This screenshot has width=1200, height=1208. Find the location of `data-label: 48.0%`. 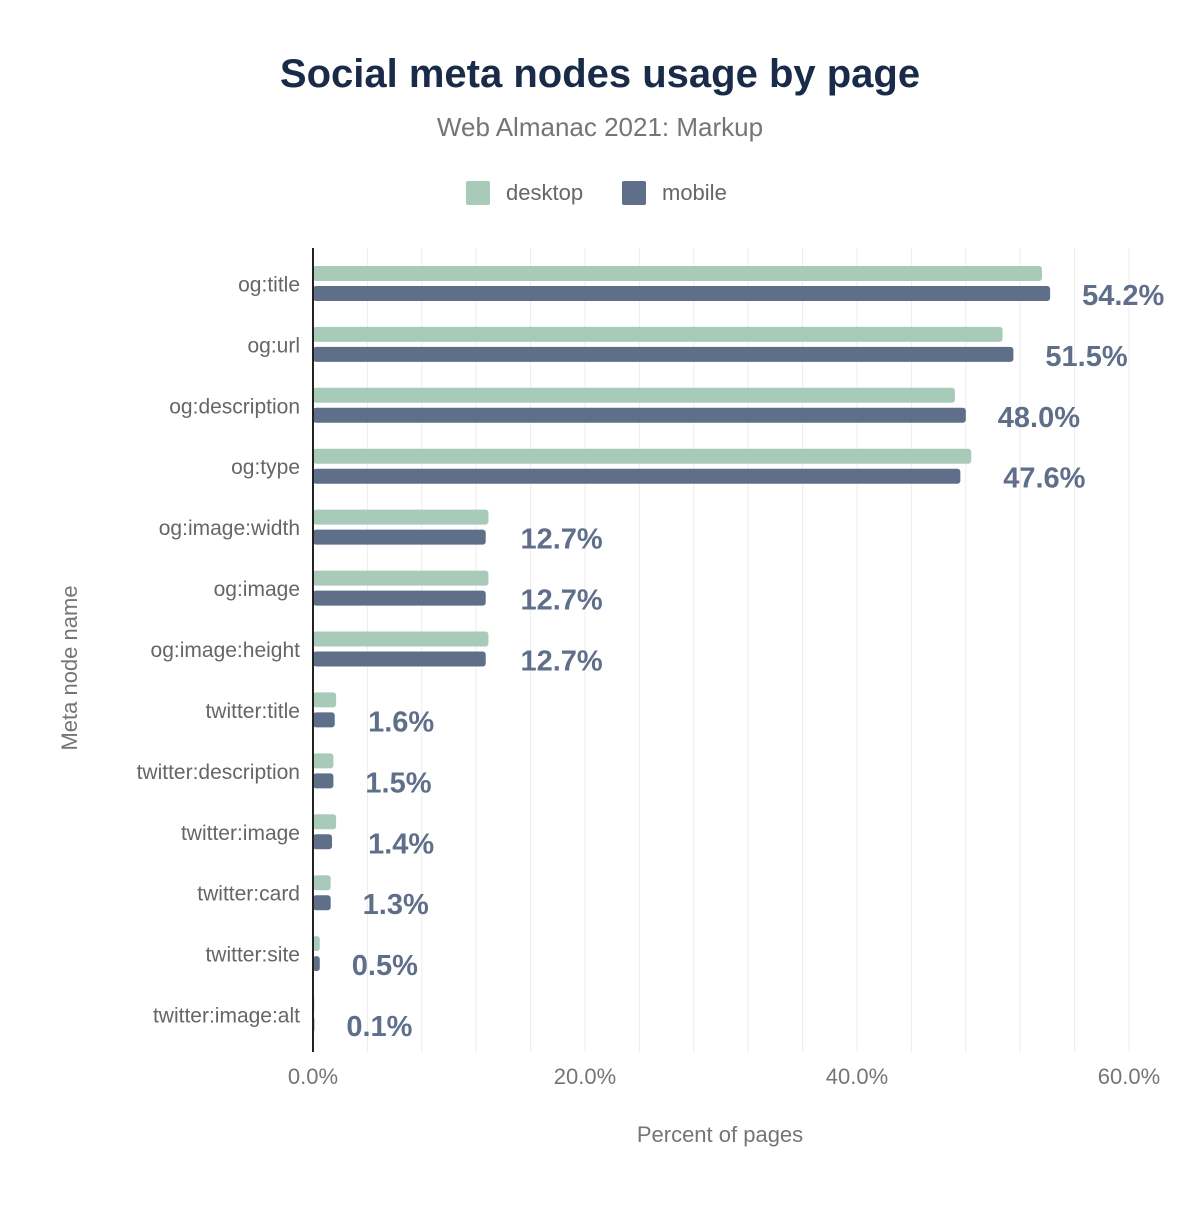

data-label: 48.0% is located at coordinates (1039, 418).